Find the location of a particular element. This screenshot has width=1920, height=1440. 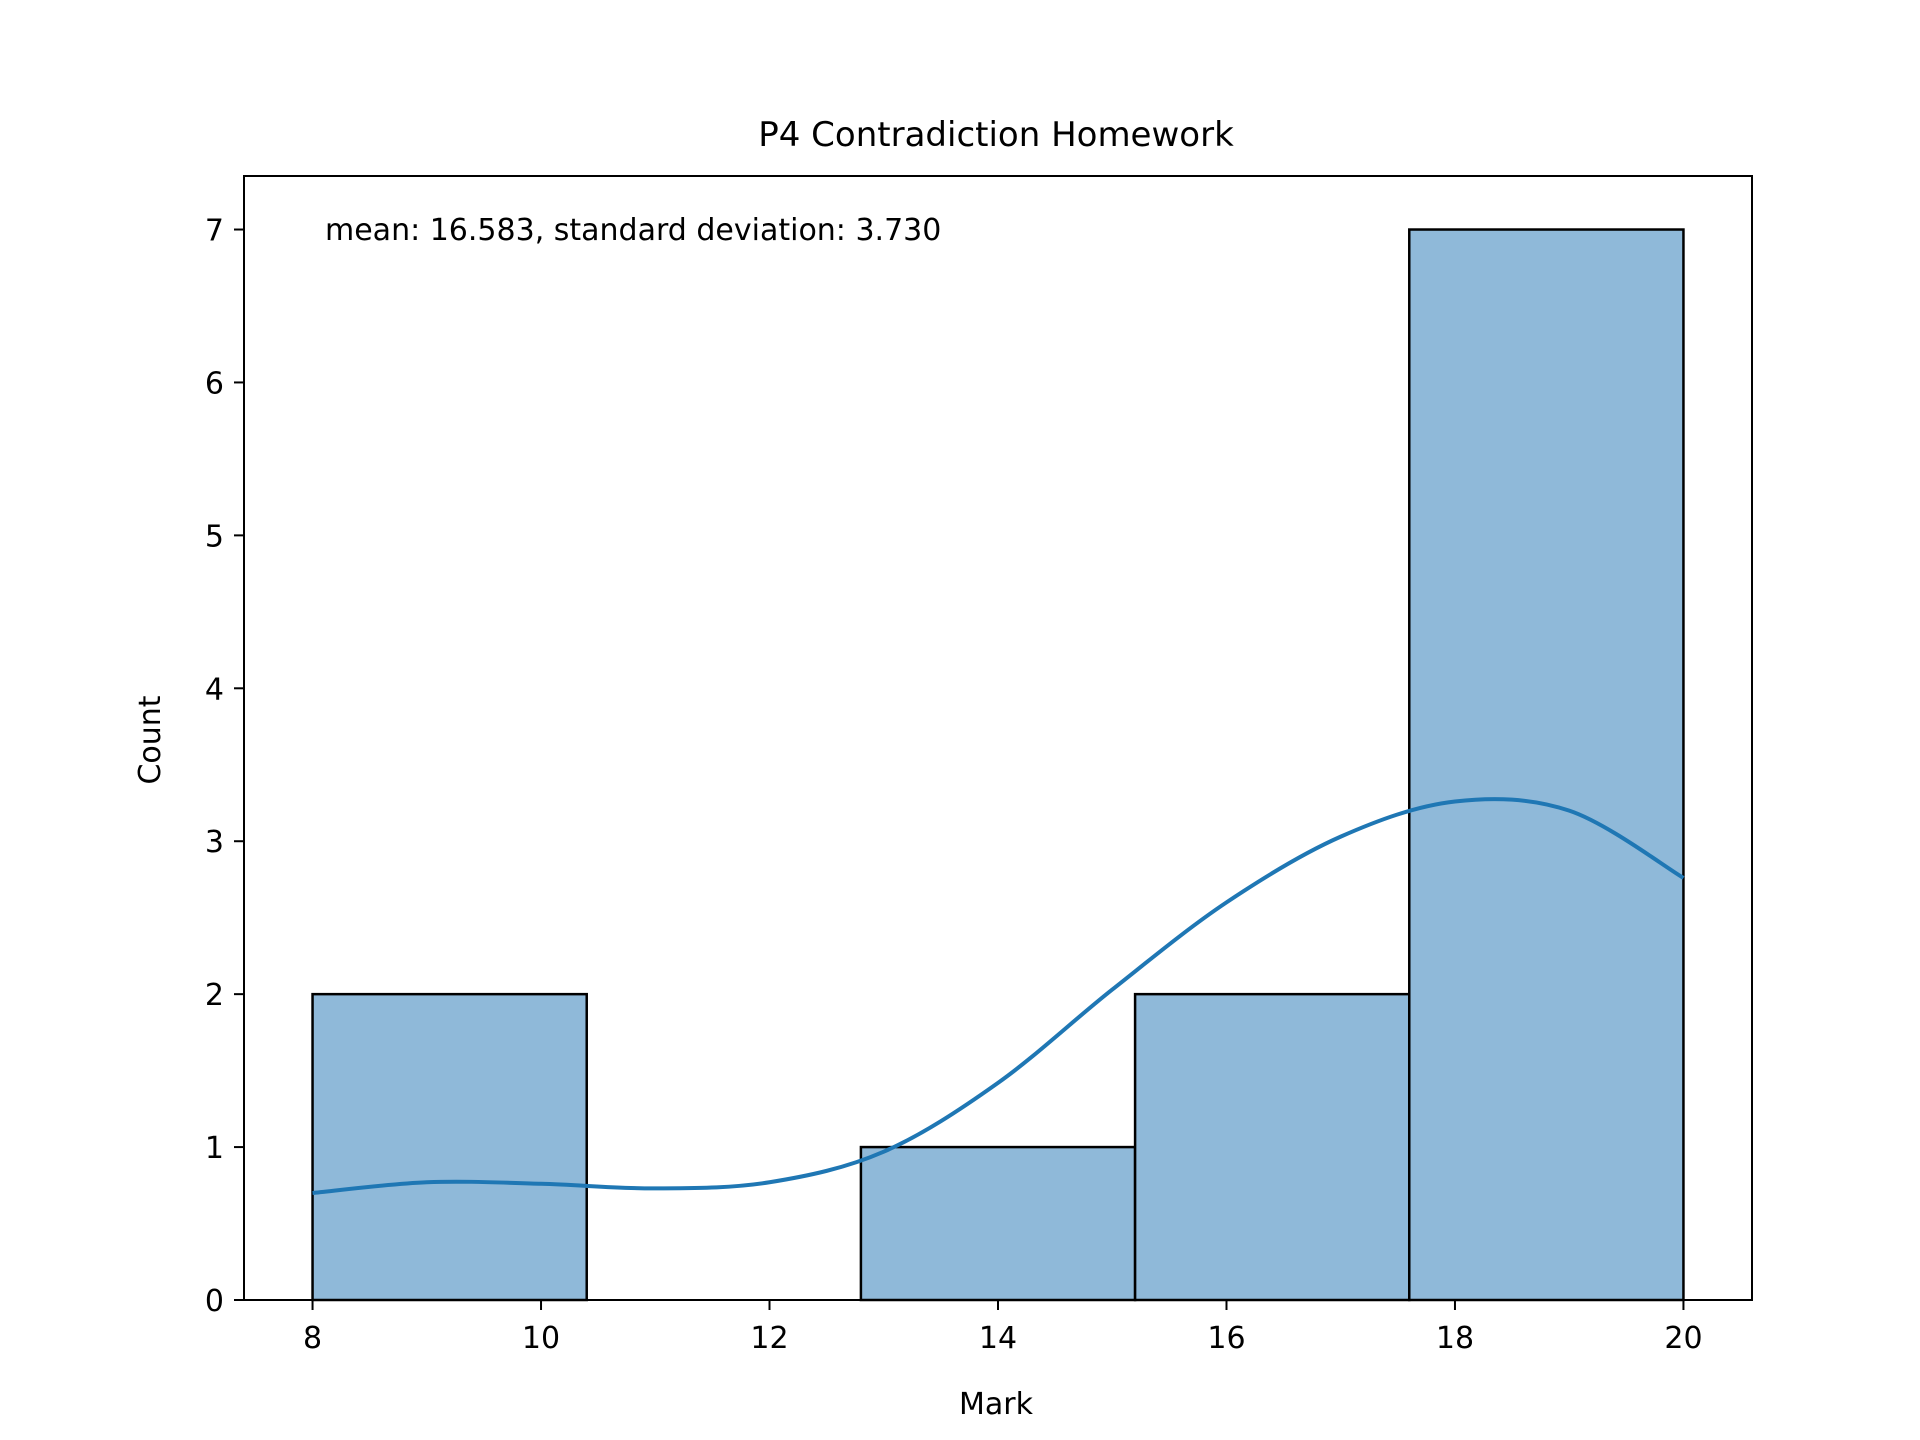

y-tick-label-5: 5 is located at coordinates (214, 536).